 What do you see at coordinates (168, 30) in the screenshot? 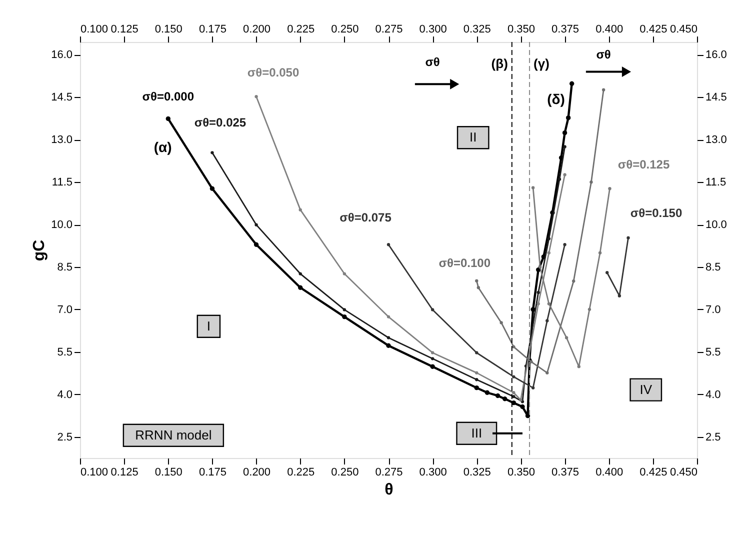
I see `x-tick-label: 0.150` at bounding box center [168, 30].